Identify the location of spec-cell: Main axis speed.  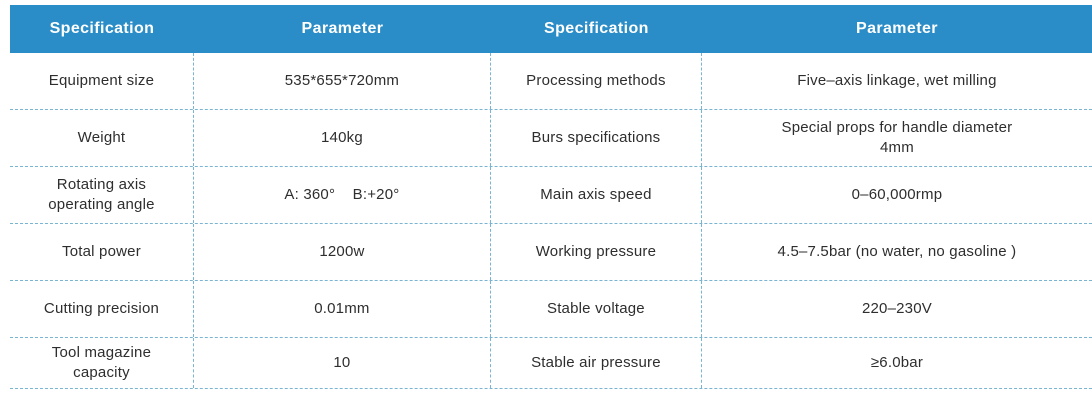
(596, 195).